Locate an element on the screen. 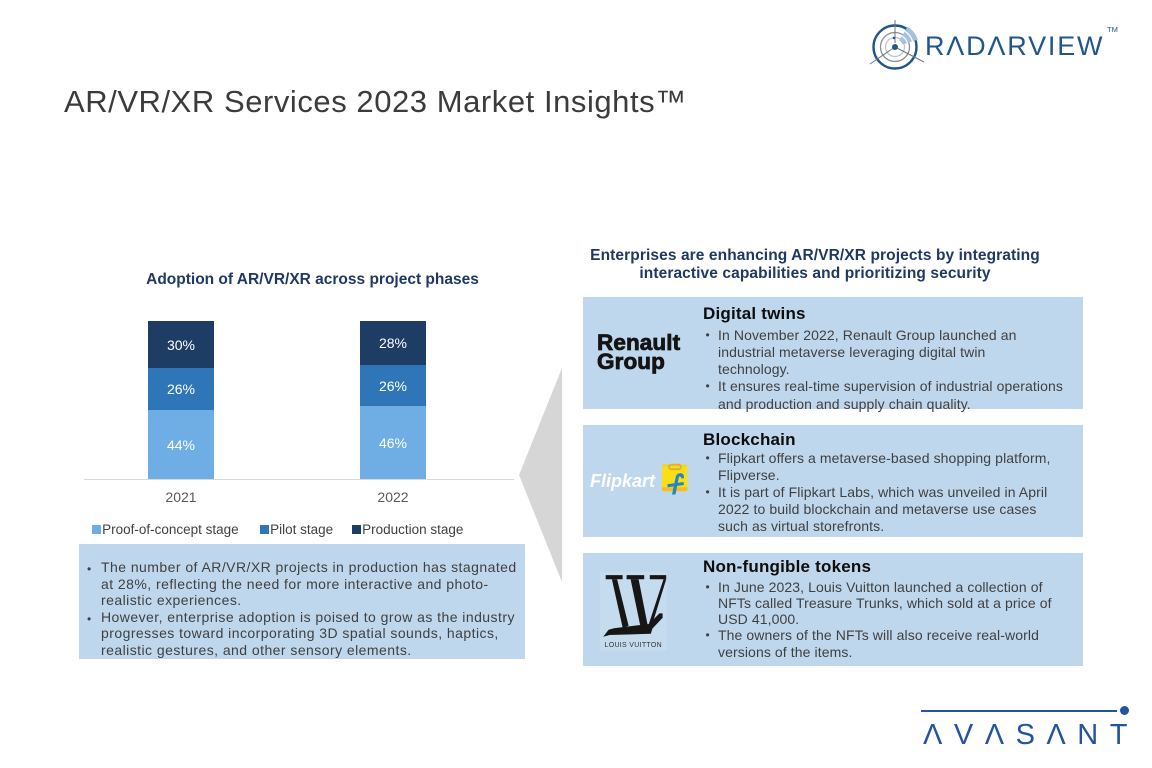 This screenshot has height=768, width=1152. svg-text: LOUIS VUITTON is located at coordinates (633, 645).